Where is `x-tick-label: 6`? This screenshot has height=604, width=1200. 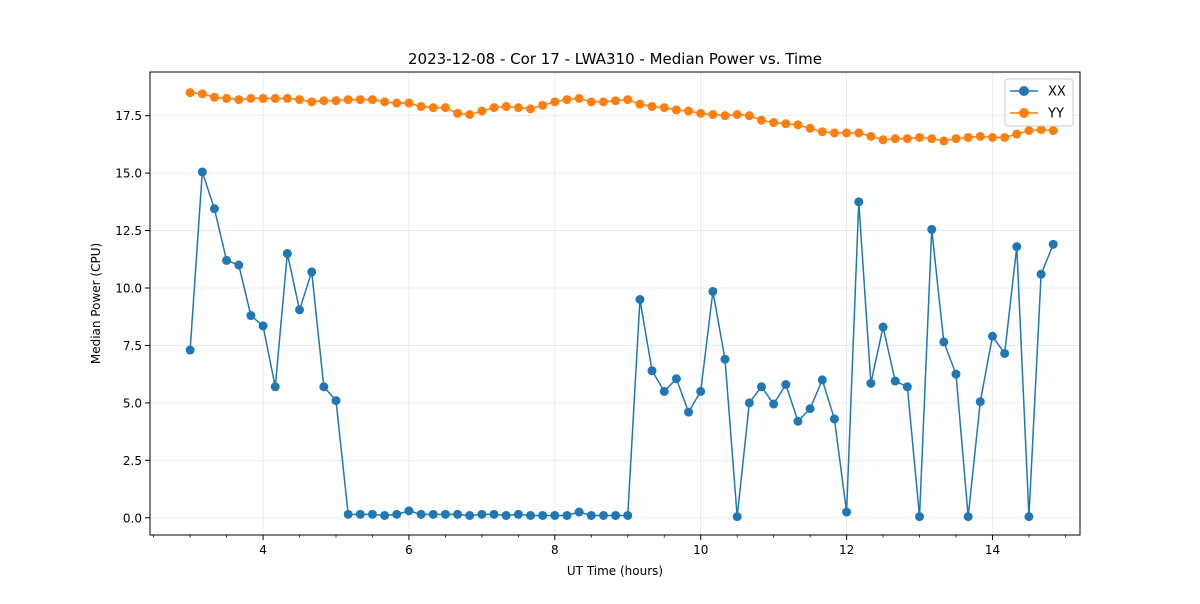
x-tick-label: 6 is located at coordinates (409, 550).